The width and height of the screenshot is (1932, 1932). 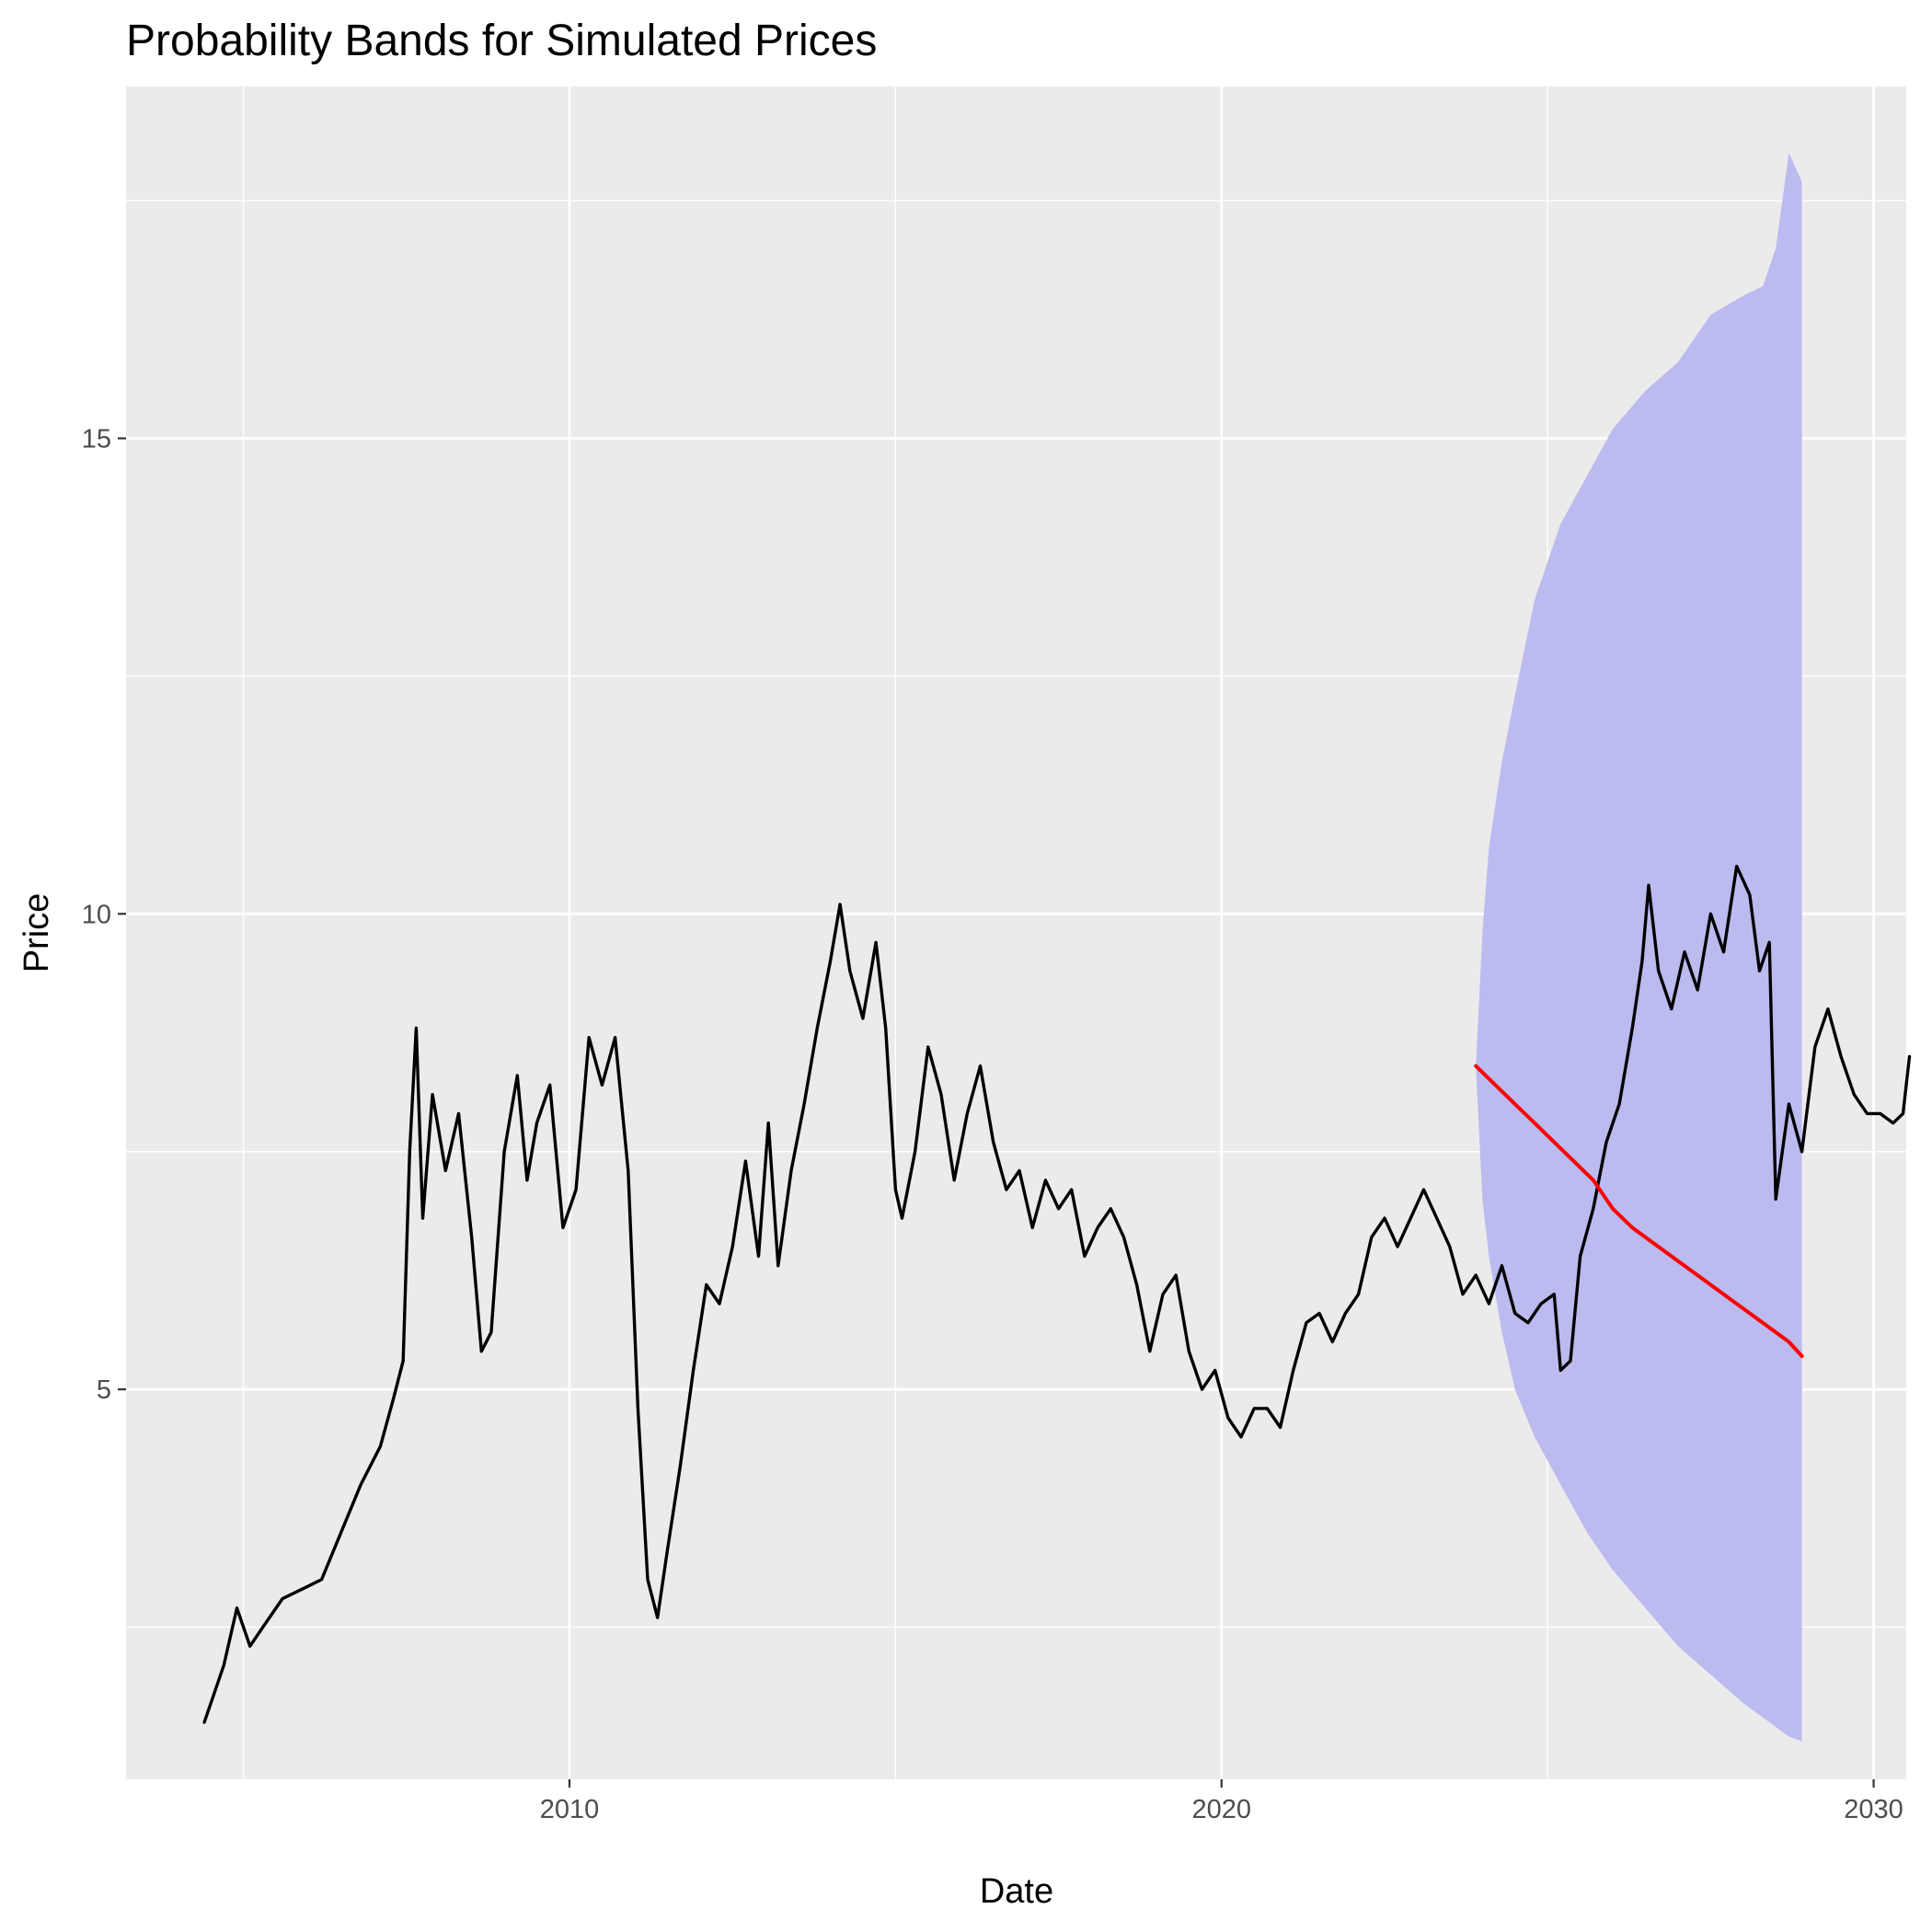 I want to click on y-tick-label: 5, so click(x=104, y=1390).